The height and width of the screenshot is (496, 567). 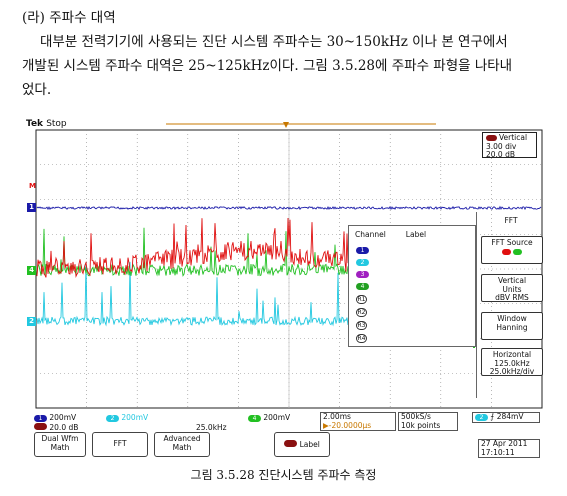 I want to click on vertical-units-sub: Units, so click(x=512, y=289).